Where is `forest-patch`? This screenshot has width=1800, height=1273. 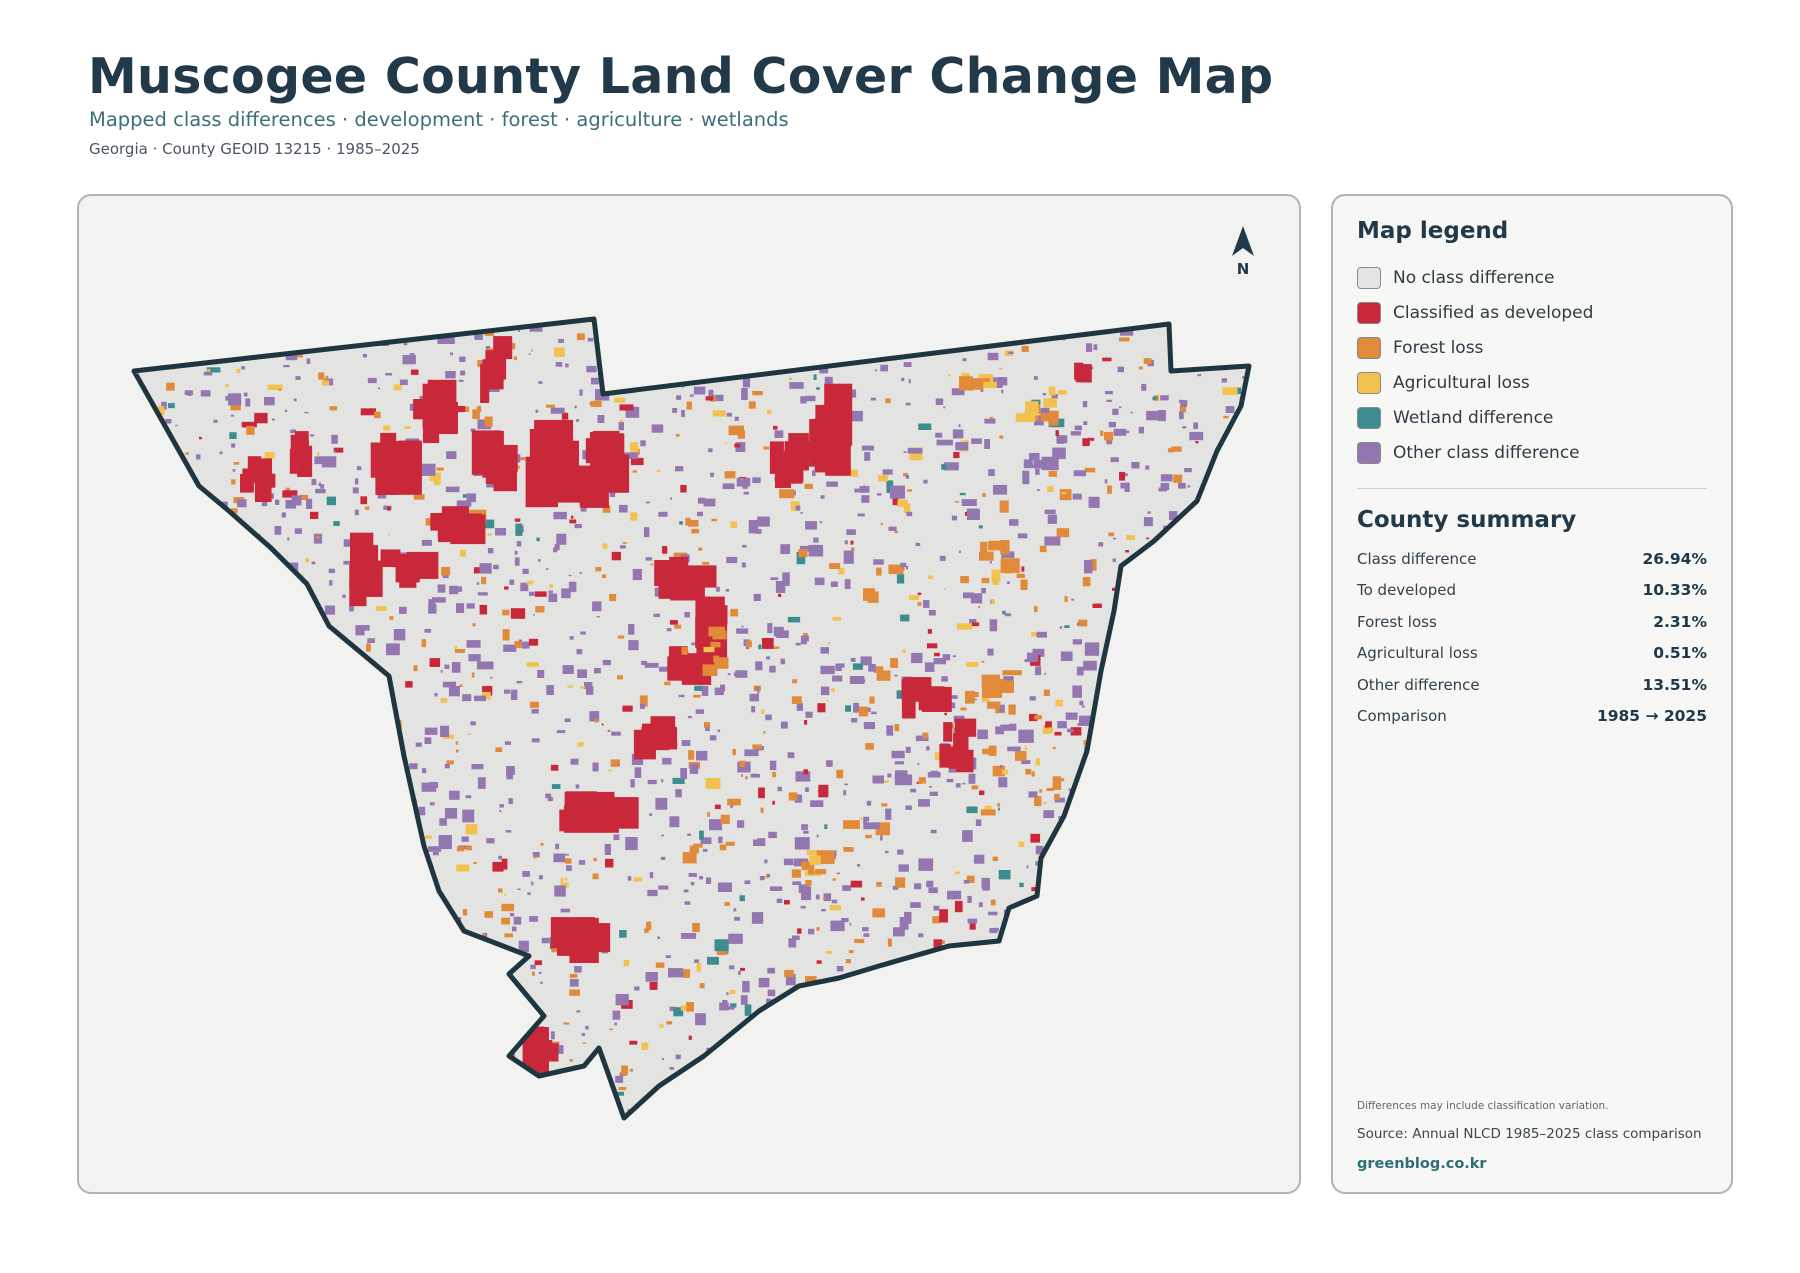 forest-patch is located at coordinates (716, 659).